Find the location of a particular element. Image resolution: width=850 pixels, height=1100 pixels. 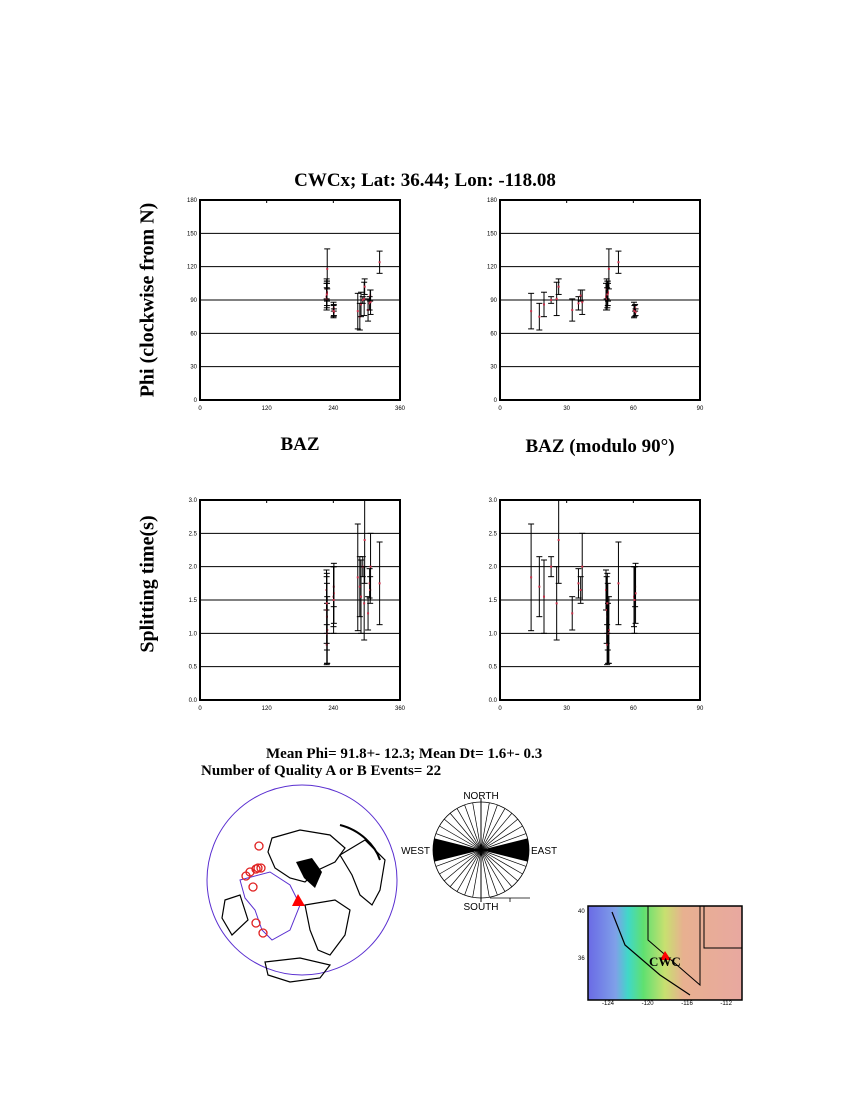

phi-vs-baz-plot: 0 30 60 90 120 150 180 0 120 240 360 is located at coordinates (296, 305).